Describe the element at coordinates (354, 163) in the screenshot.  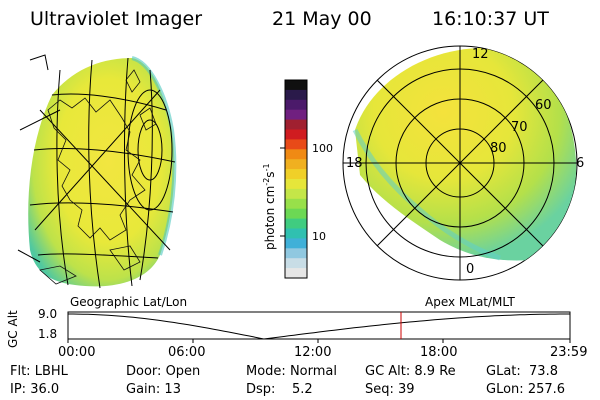
I see `mlt-label-18: 18` at that location.